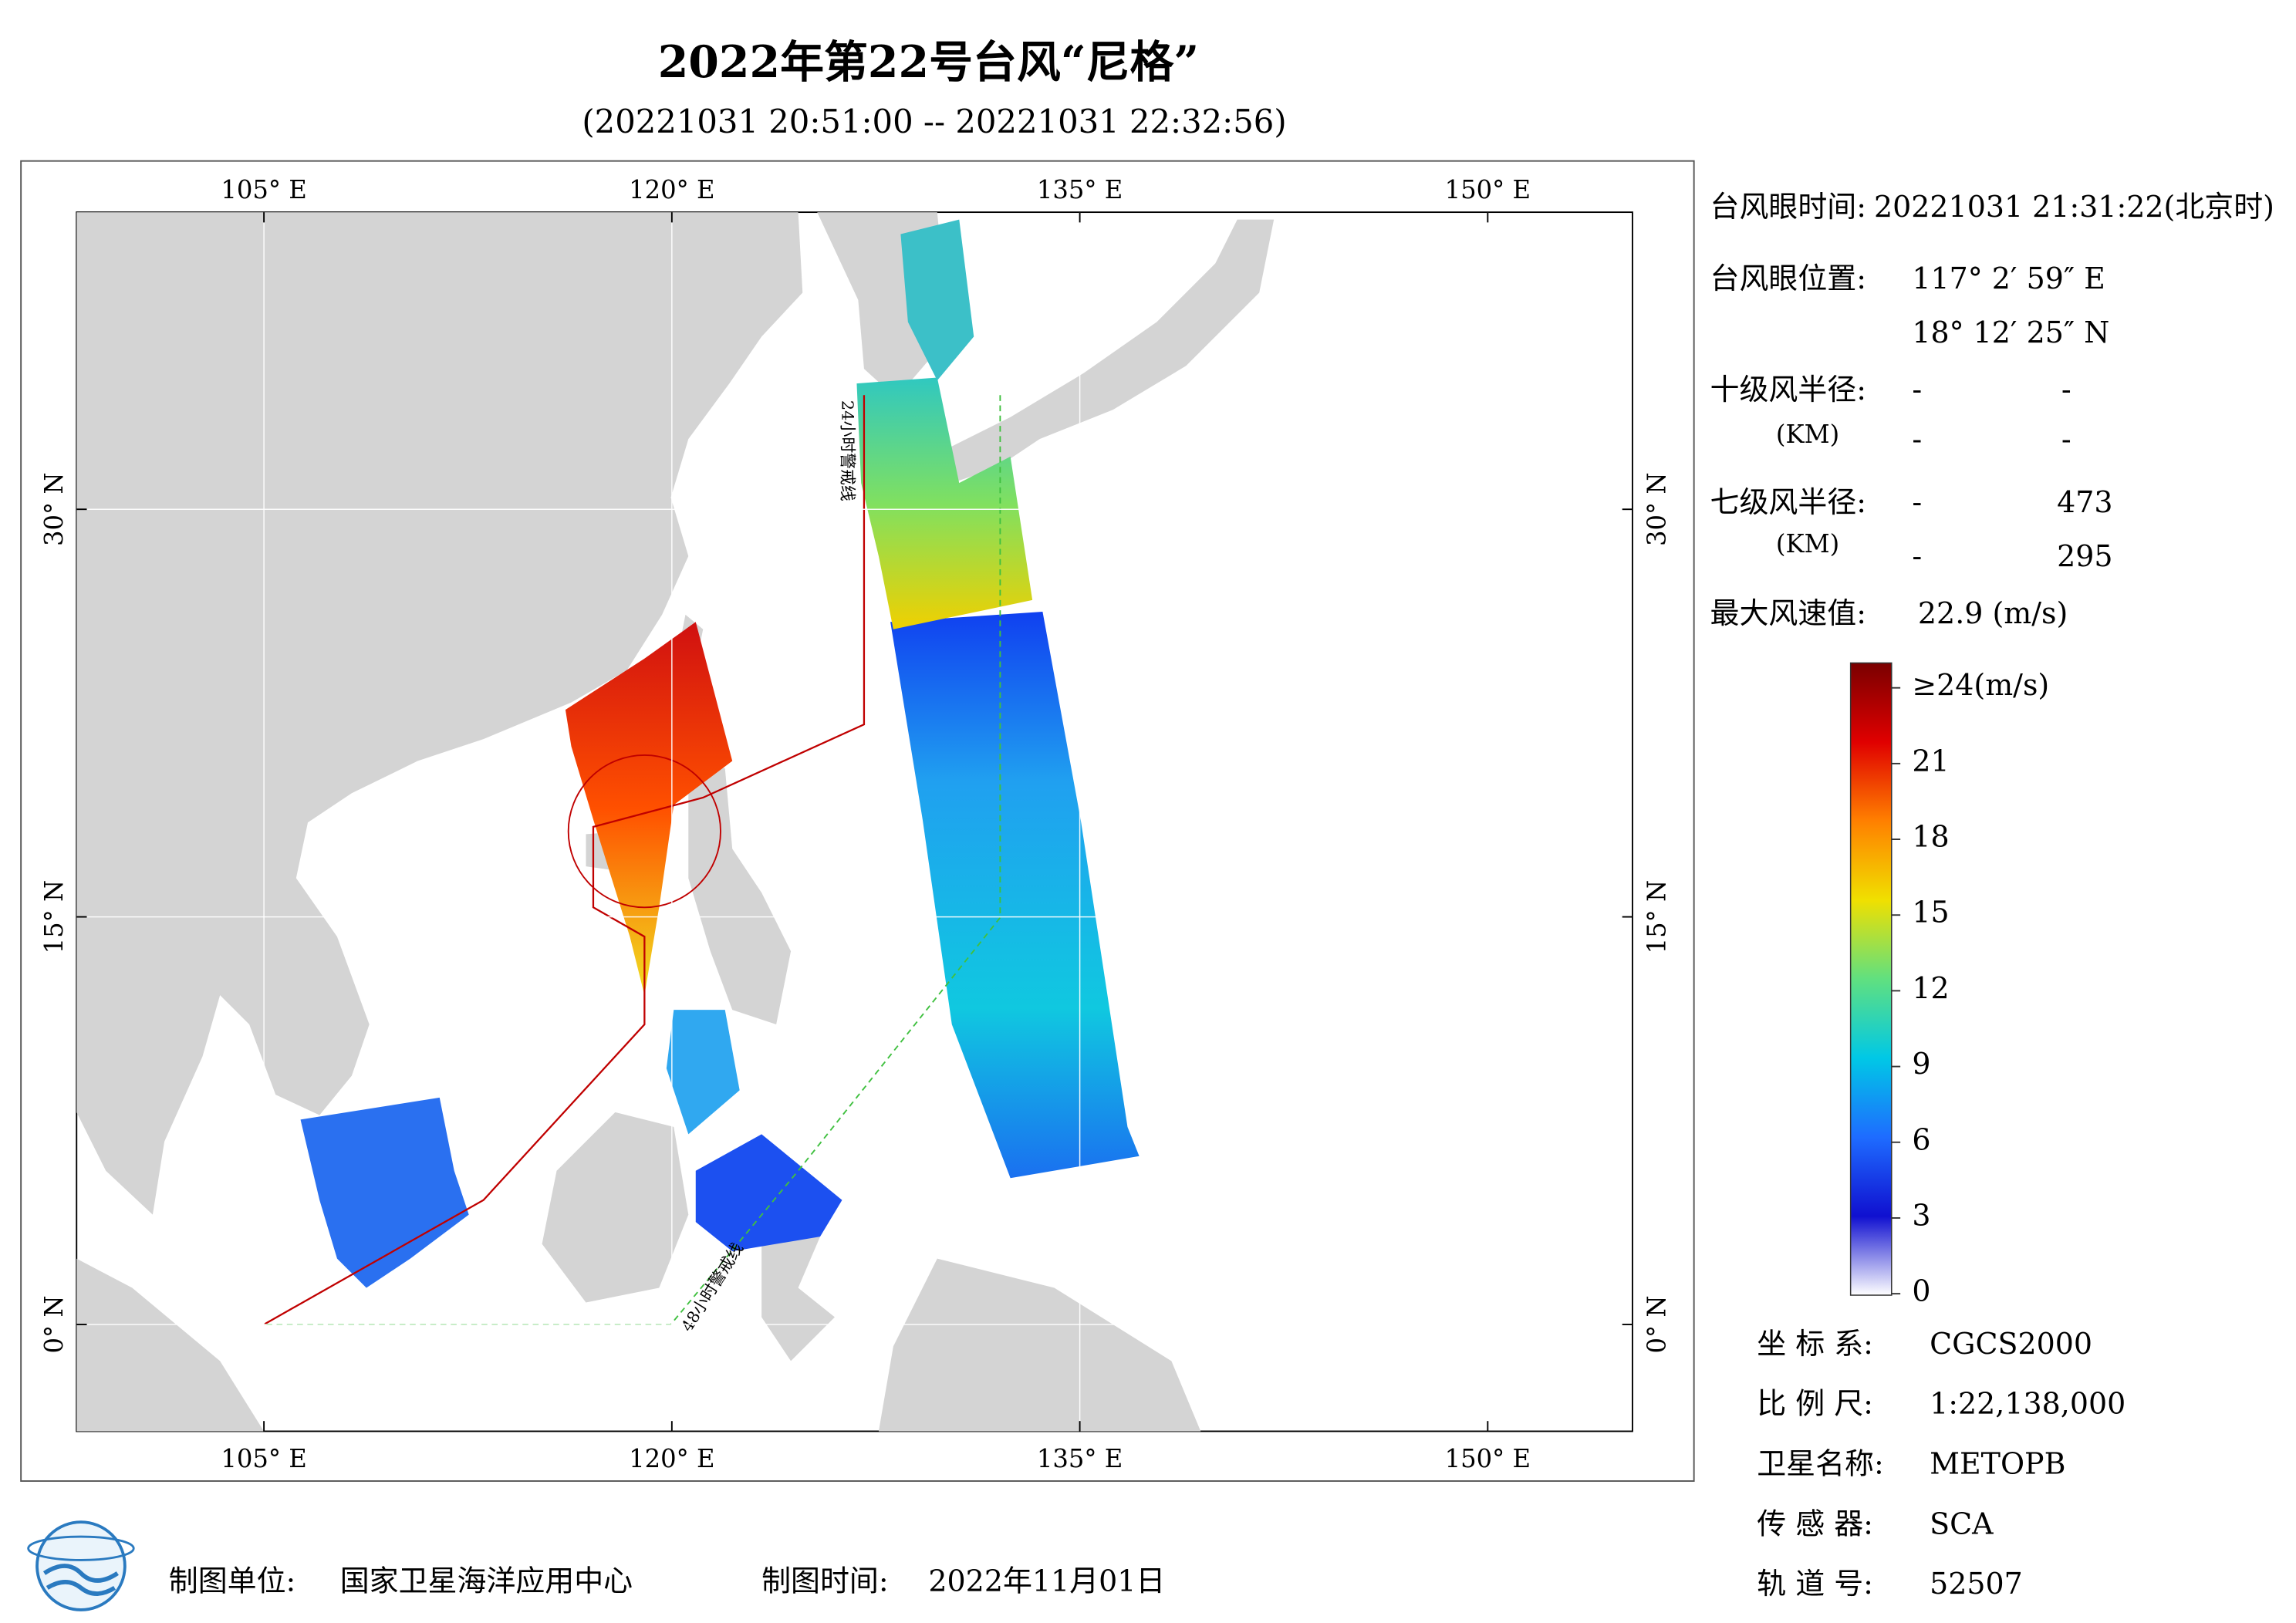 This screenshot has height=1623, width=2296. I want to click on swath-south-china-sea, so click(384, 1192).